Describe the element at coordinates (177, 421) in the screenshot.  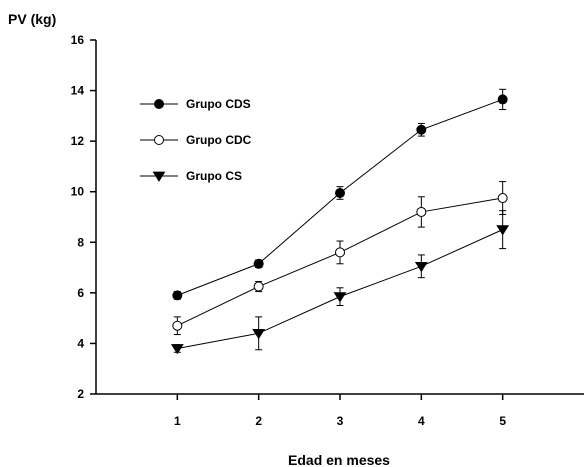
I see `x-tick-label: 1` at that location.